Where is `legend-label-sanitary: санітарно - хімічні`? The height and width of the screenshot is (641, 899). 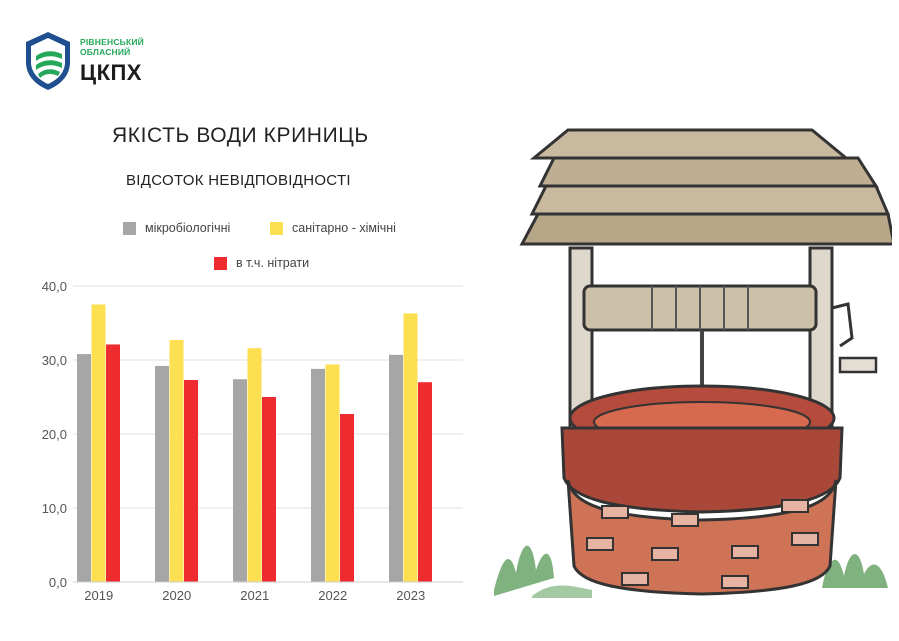
legend-label-sanitary: санітарно - хімічні is located at coordinates (344, 228).